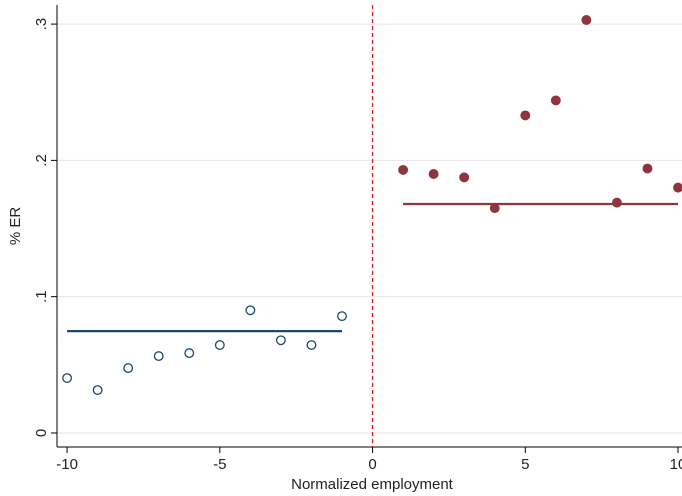  I want to click on y-tick-label: .3, so click(41, 24).